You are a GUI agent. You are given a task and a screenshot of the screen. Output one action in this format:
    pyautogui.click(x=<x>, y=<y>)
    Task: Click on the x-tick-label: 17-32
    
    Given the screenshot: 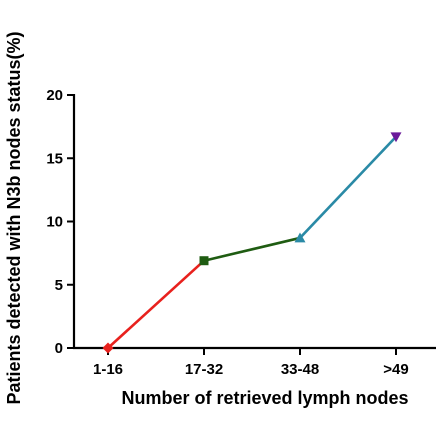 What is the action you would take?
    pyautogui.click(x=204, y=369)
    